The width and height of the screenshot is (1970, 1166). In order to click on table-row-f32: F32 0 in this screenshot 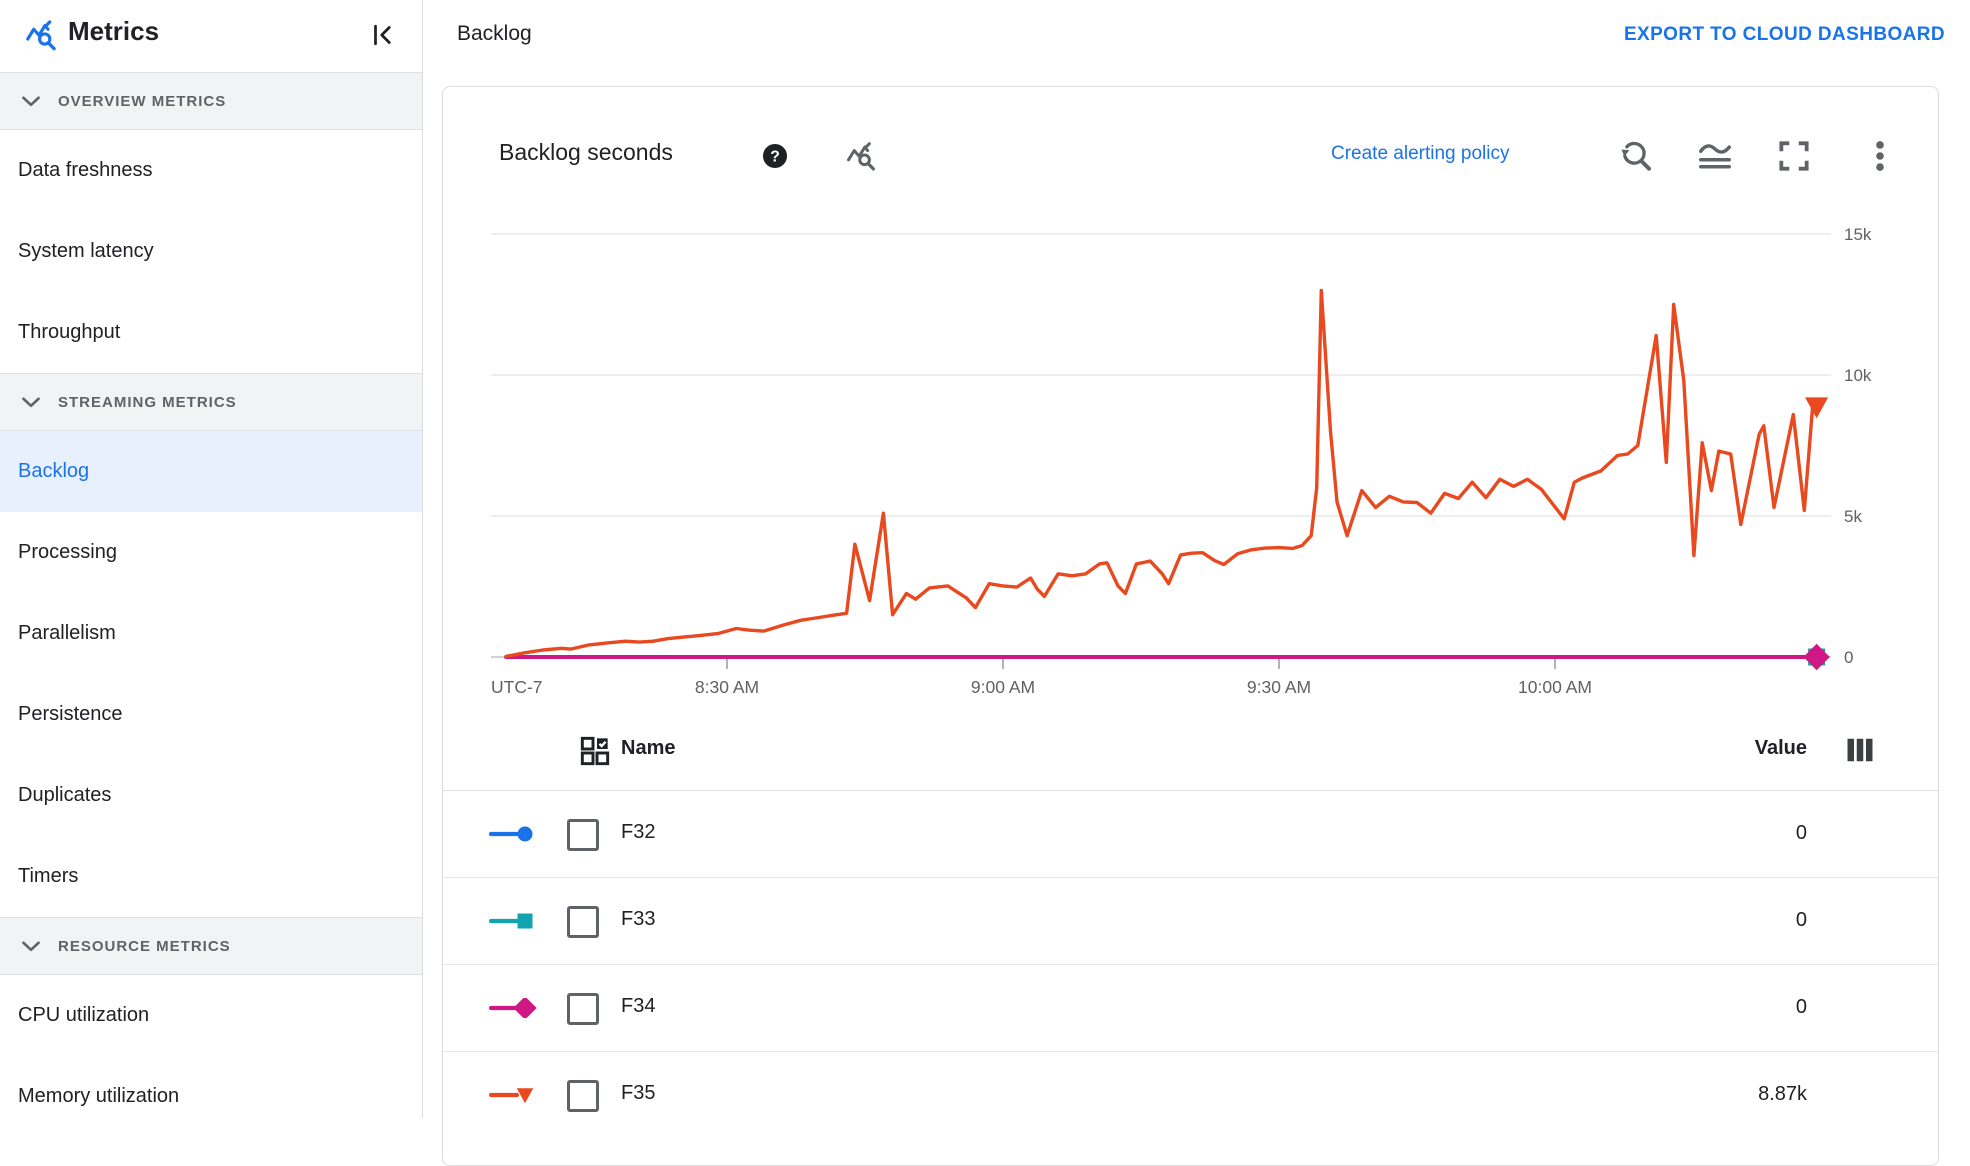, I will do `click(1190, 834)`.